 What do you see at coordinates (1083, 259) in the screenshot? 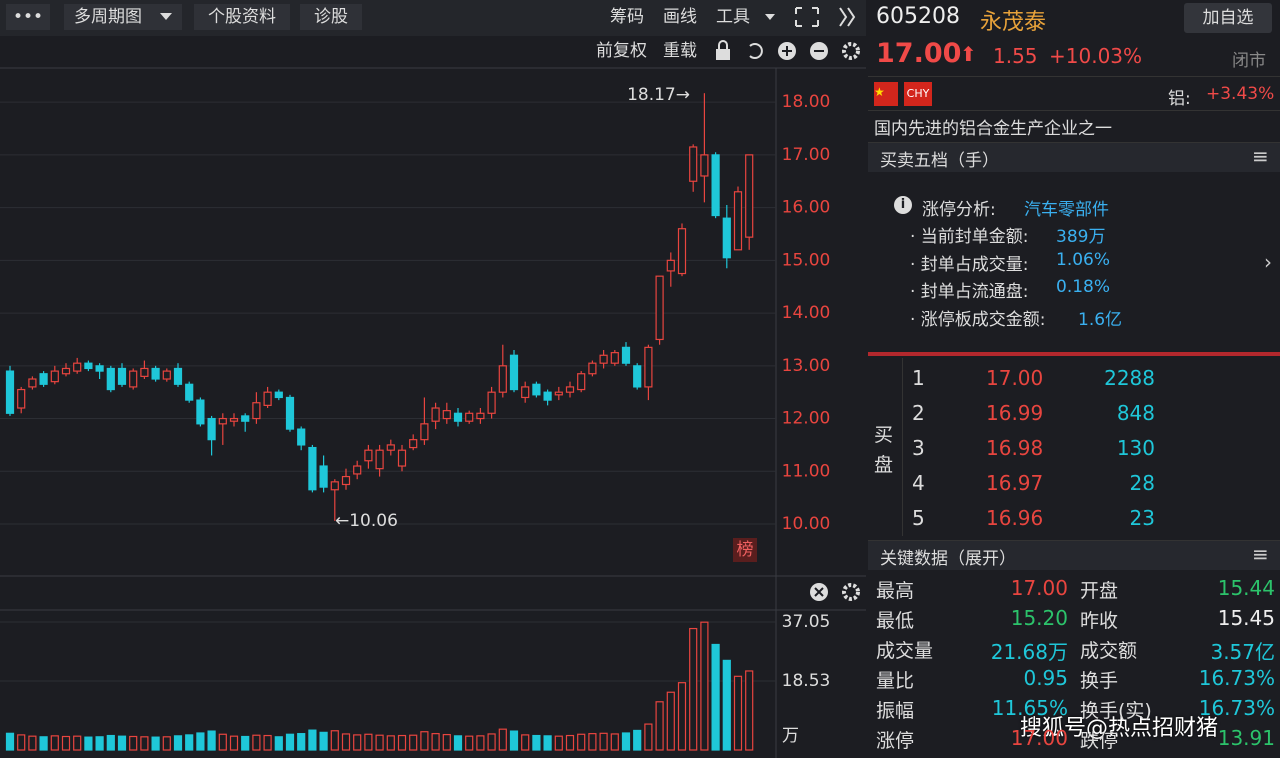
I see `limit-item-value: 1.06%` at bounding box center [1083, 259].